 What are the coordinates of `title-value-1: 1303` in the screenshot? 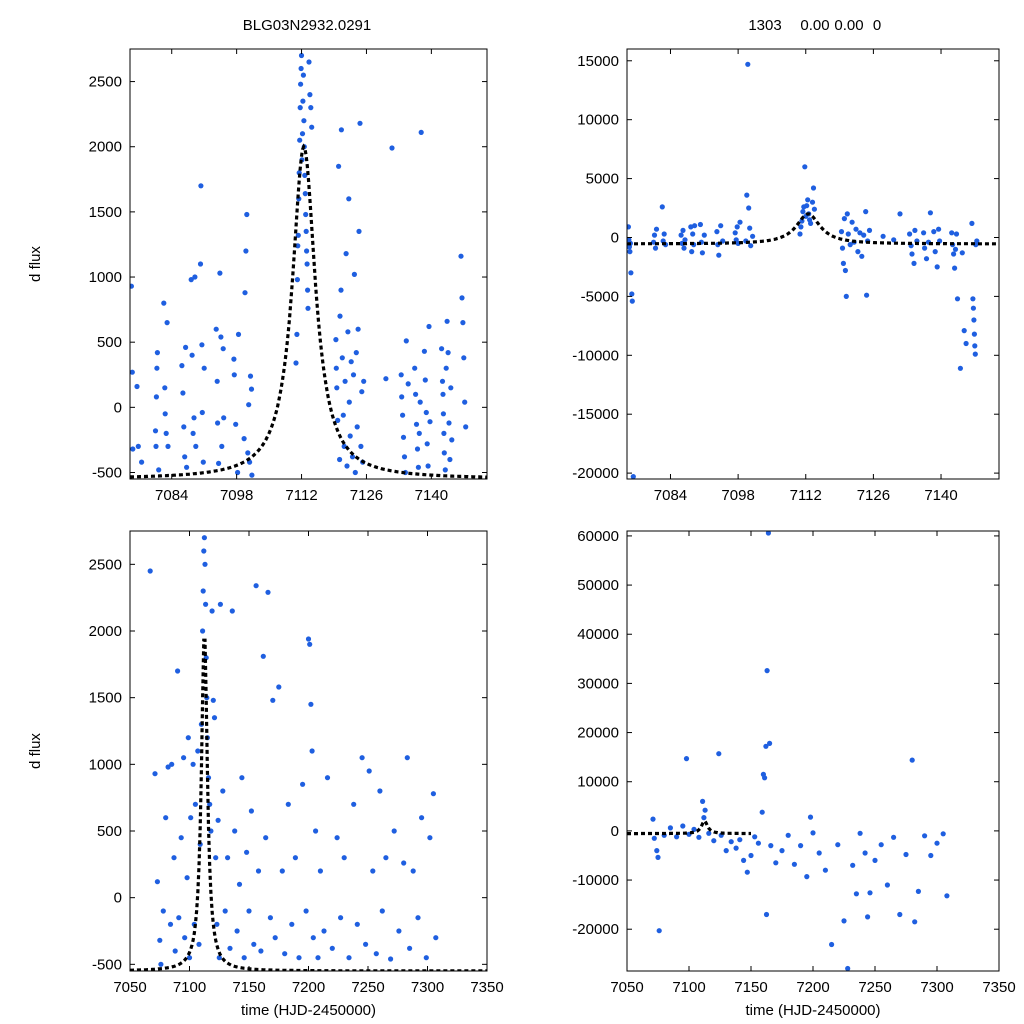 It's located at (764, 25).